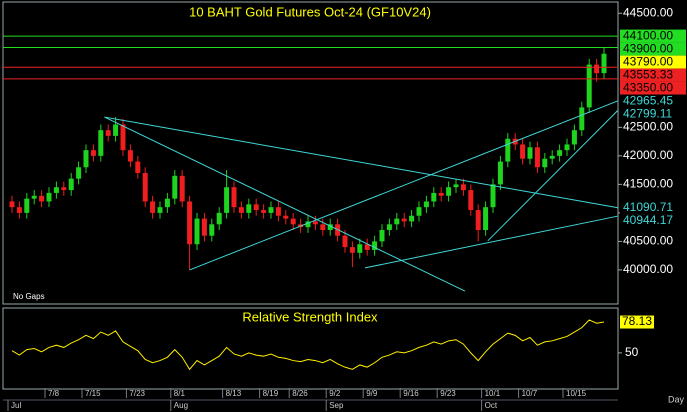 This screenshot has width=687, height=412. What do you see at coordinates (300, 393) in the screenshot?
I see `x-tick-label: 8/26` at bounding box center [300, 393].